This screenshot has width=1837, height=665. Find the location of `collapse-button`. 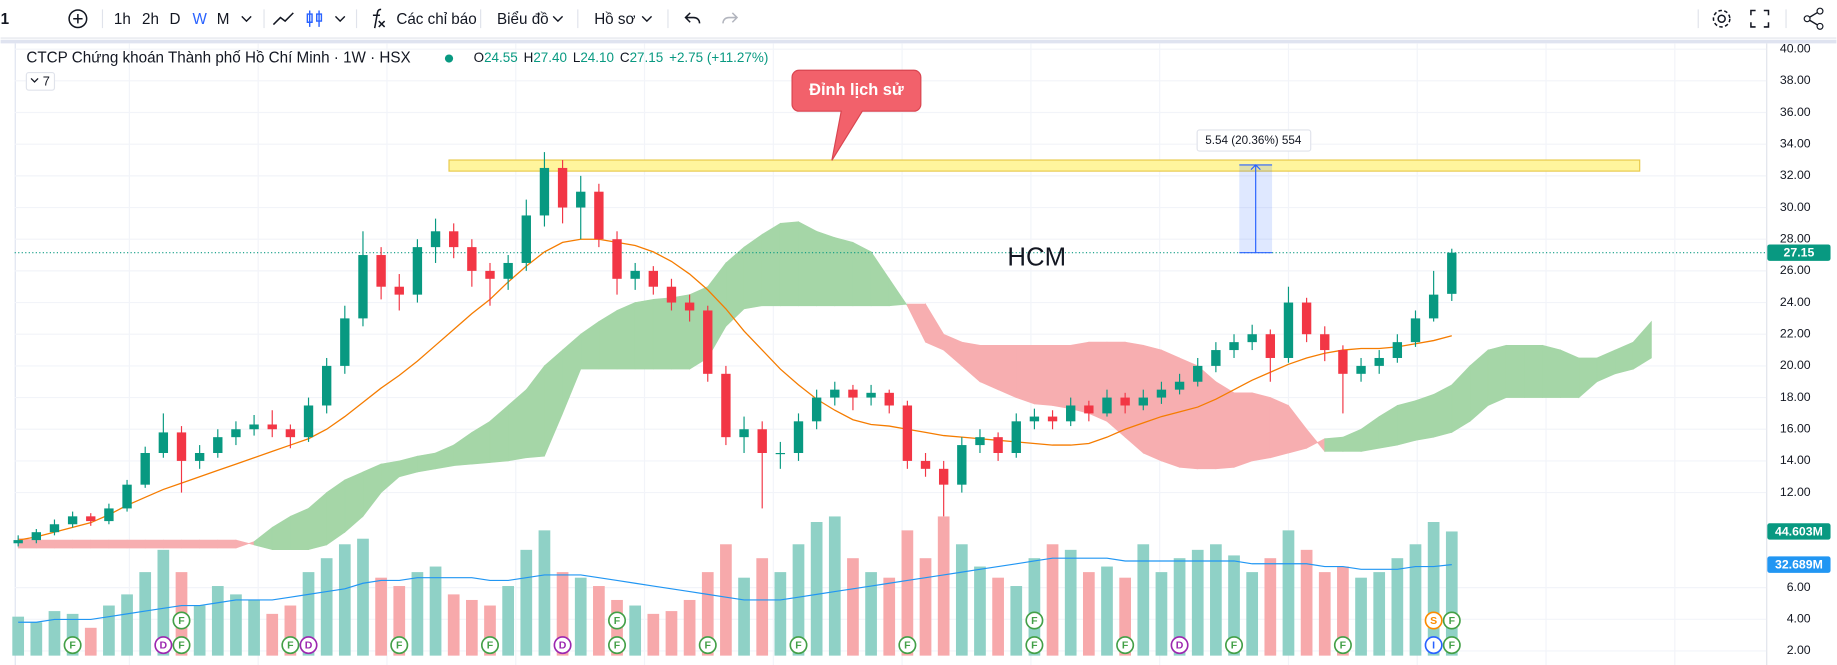

collapse-button is located at coordinates (40, 81).